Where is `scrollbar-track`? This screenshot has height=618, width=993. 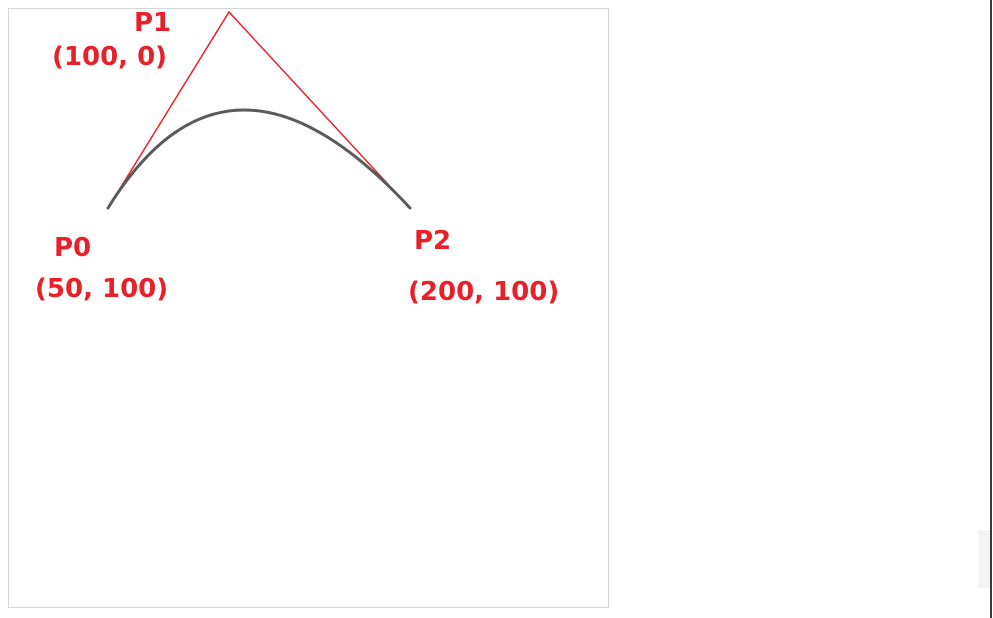
scrollbar-track is located at coordinates (984, 559).